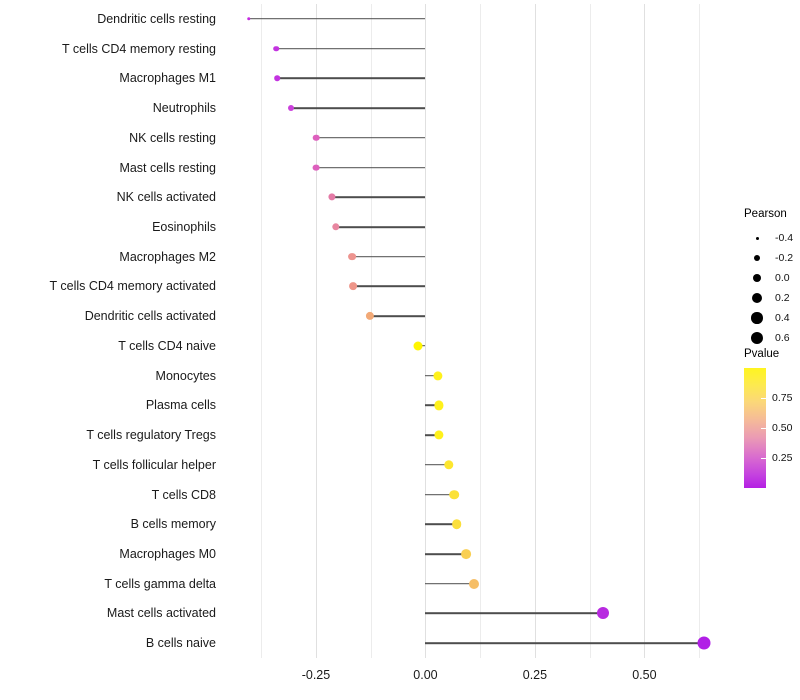  I want to click on y-axis-tick-label: Macrophages M0, so click(167, 553).